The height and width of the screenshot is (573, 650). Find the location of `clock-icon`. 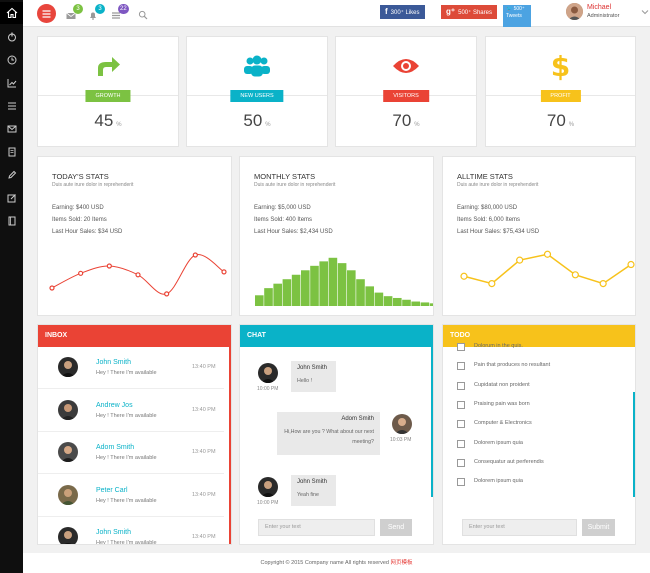

clock-icon is located at coordinates (11, 60).